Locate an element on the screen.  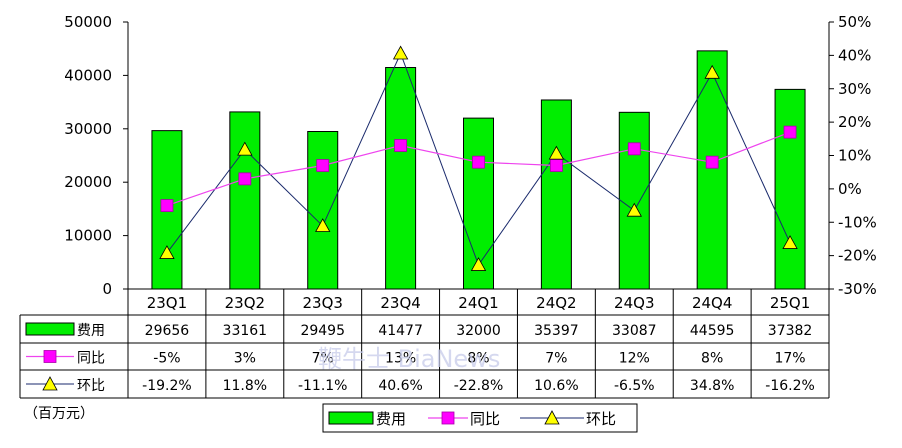
category-label-23Q2: 23Q2 is located at coordinates (245, 303).